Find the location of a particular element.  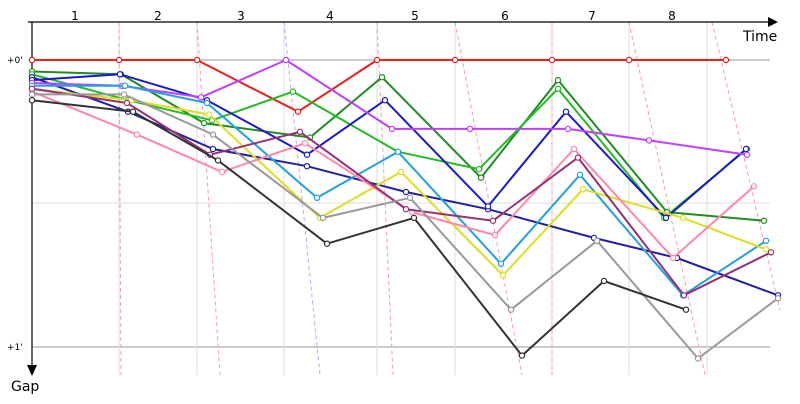

x-axis-label: Time is located at coordinates (759, 37).